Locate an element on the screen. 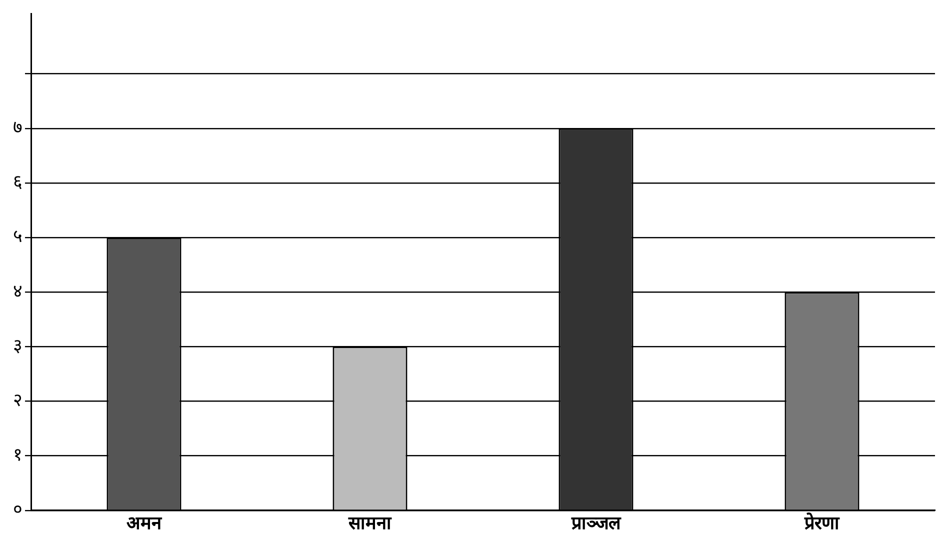  y-tick-label: ७ is located at coordinates (17, 127).